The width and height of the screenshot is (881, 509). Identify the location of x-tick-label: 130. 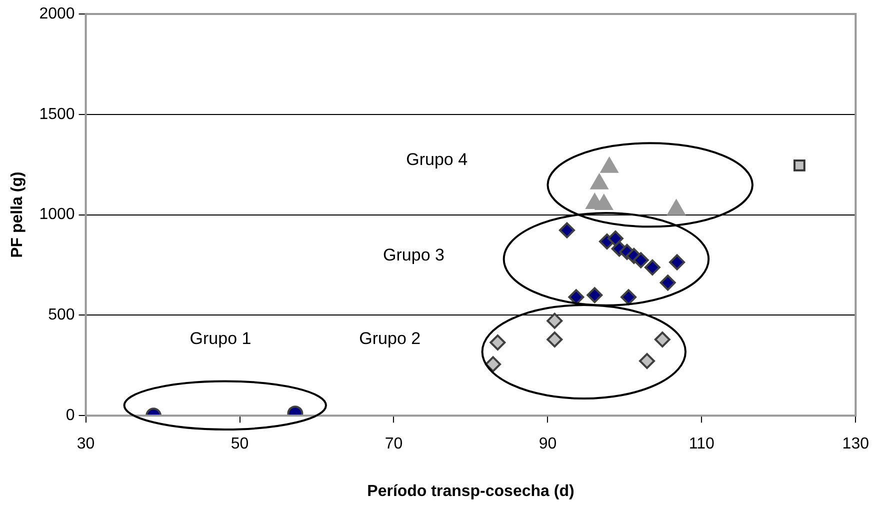
(856, 444).